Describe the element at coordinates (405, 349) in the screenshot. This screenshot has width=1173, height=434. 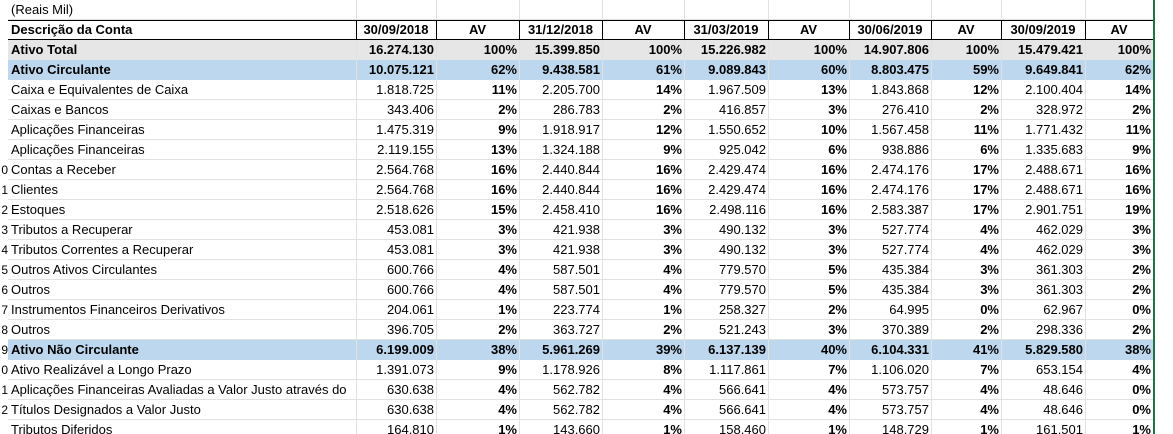
I see `value-cell: 6.199.009` at that location.